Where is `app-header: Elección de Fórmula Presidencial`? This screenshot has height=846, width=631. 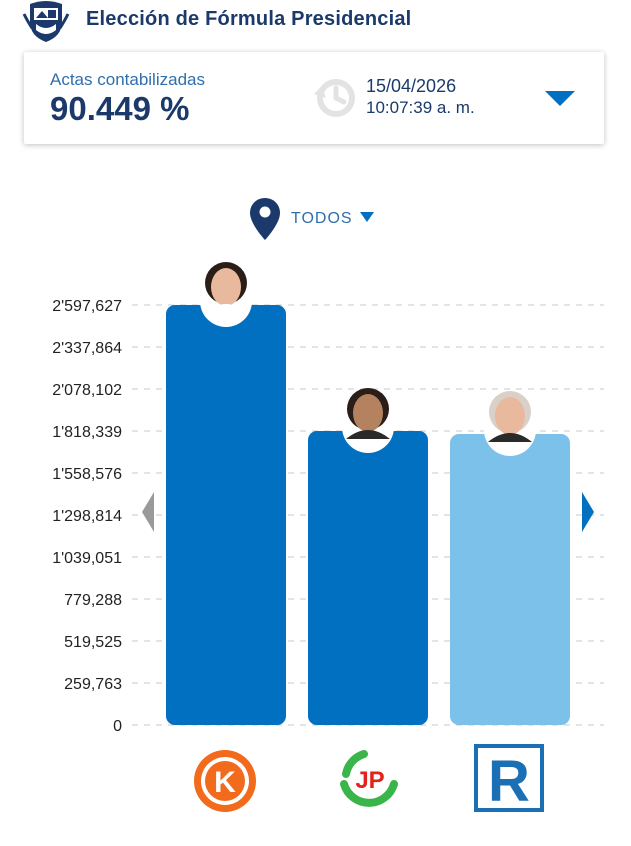 app-header: Elección de Fórmula Presidencial is located at coordinates (315, 22).